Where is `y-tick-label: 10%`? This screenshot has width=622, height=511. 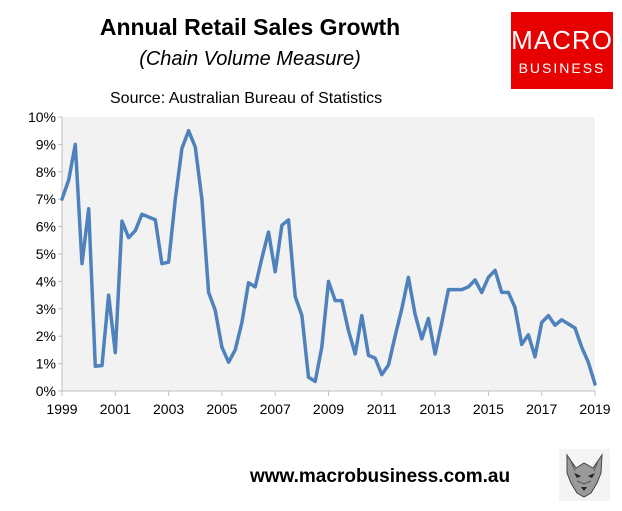
y-tick-label: 10% is located at coordinates (42, 117).